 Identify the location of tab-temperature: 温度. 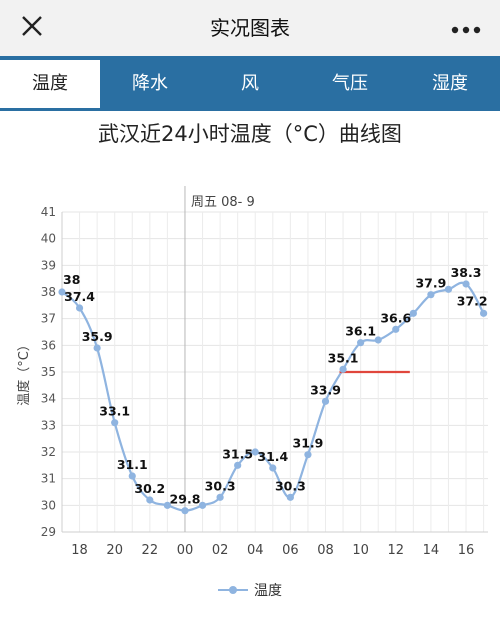
(50, 82).